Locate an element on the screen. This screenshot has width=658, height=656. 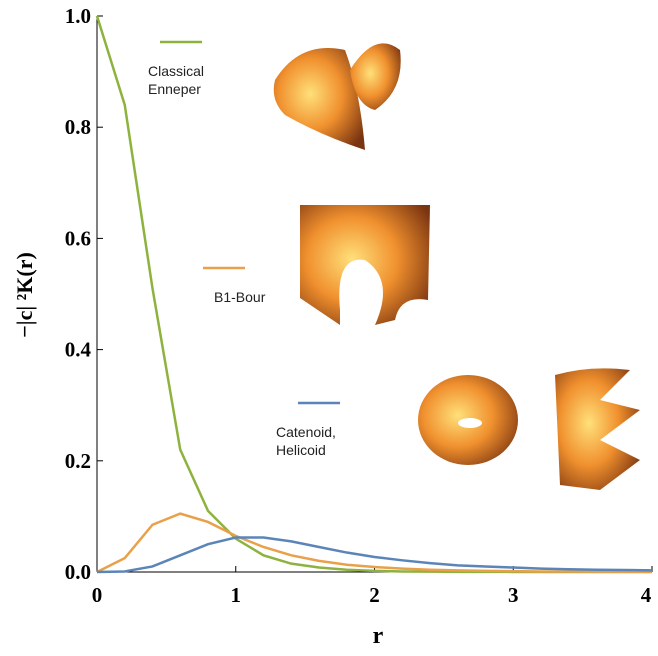
x-tick-label: 0 is located at coordinates (97, 595).